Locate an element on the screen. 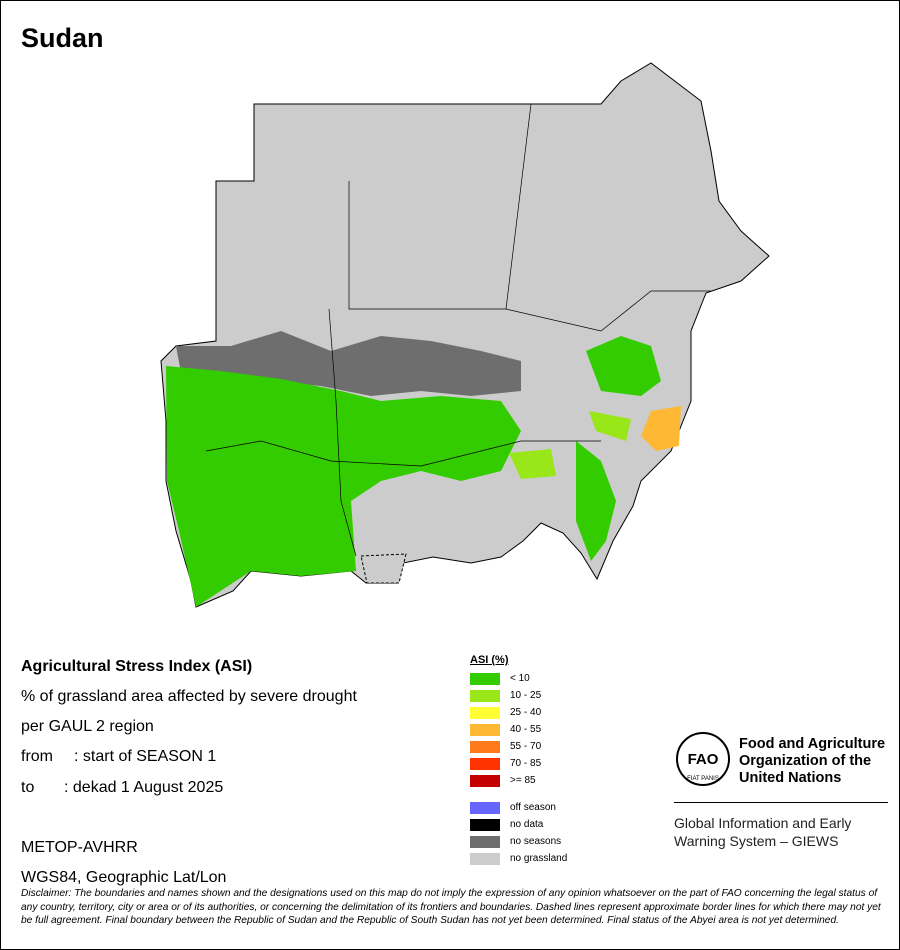 The height and width of the screenshot is (950, 900). info-line: per GAUL 2 region is located at coordinates (87, 726).